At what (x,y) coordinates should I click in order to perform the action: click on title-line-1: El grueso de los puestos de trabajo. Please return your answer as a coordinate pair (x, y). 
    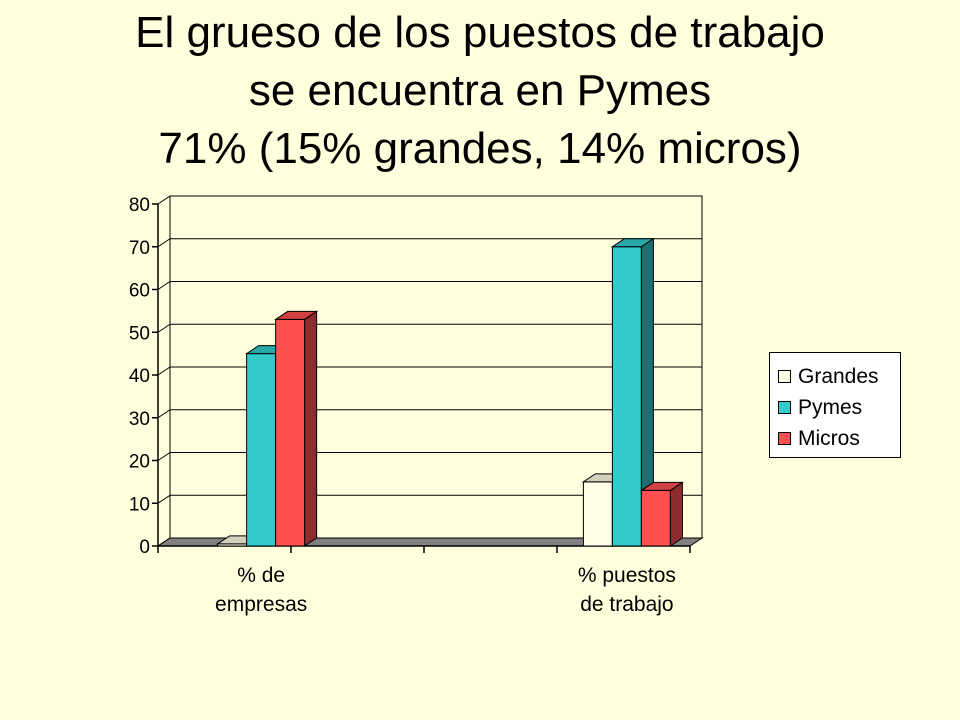
    Looking at the image, I should click on (480, 32).